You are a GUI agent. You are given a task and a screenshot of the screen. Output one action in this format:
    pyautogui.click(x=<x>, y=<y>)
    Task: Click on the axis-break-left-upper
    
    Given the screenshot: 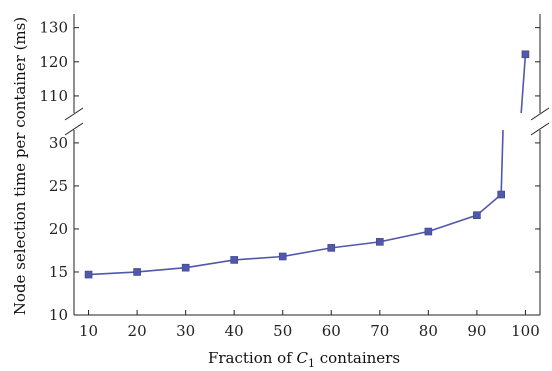 What is the action you would take?
    pyautogui.click(x=74, y=114)
    